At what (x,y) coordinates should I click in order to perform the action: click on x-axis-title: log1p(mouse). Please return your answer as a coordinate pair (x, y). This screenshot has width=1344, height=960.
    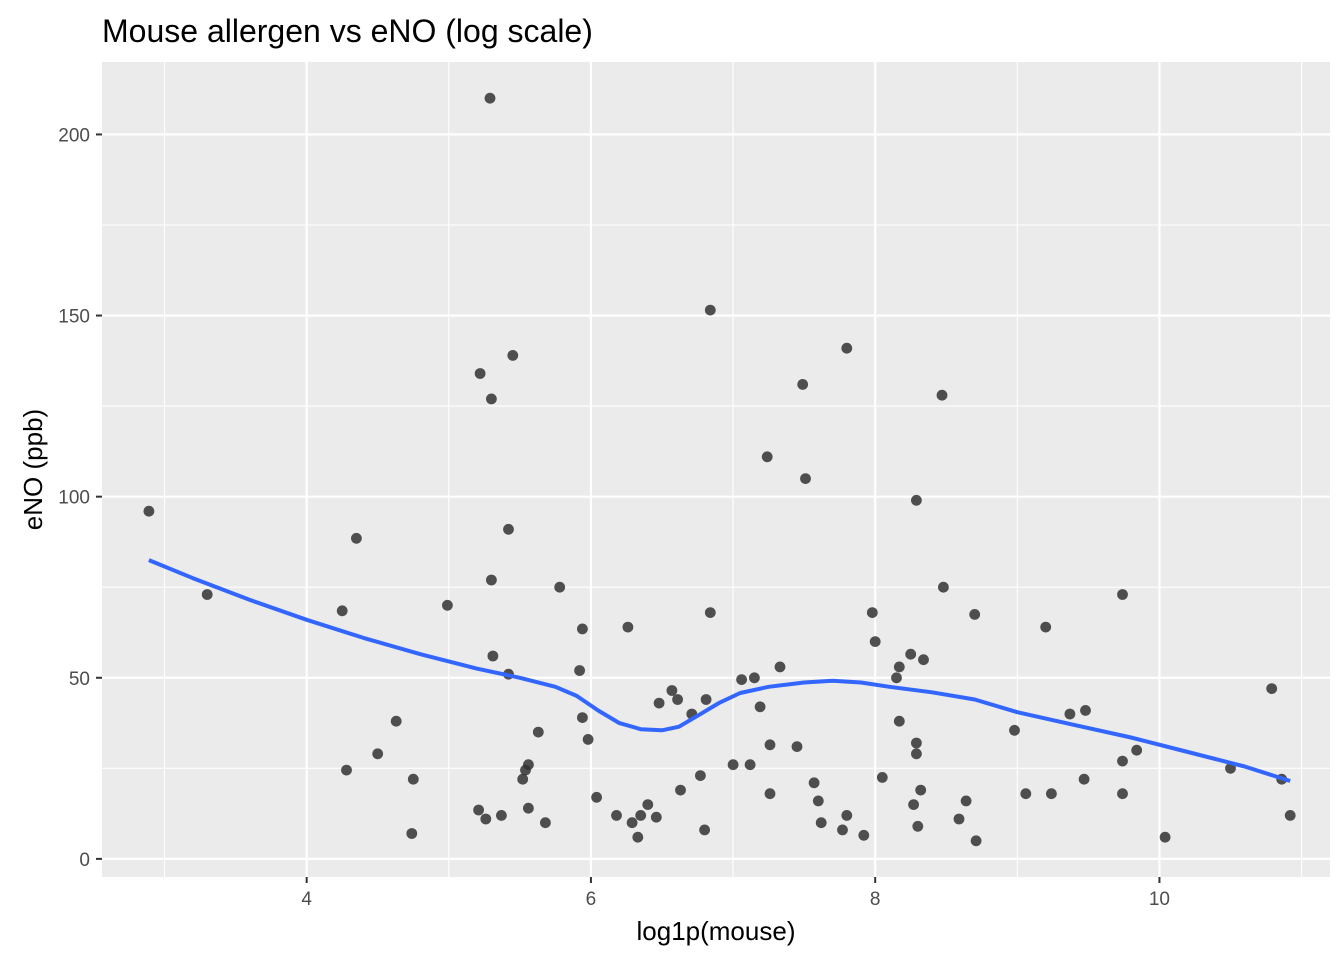
    Looking at the image, I should click on (716, 931).